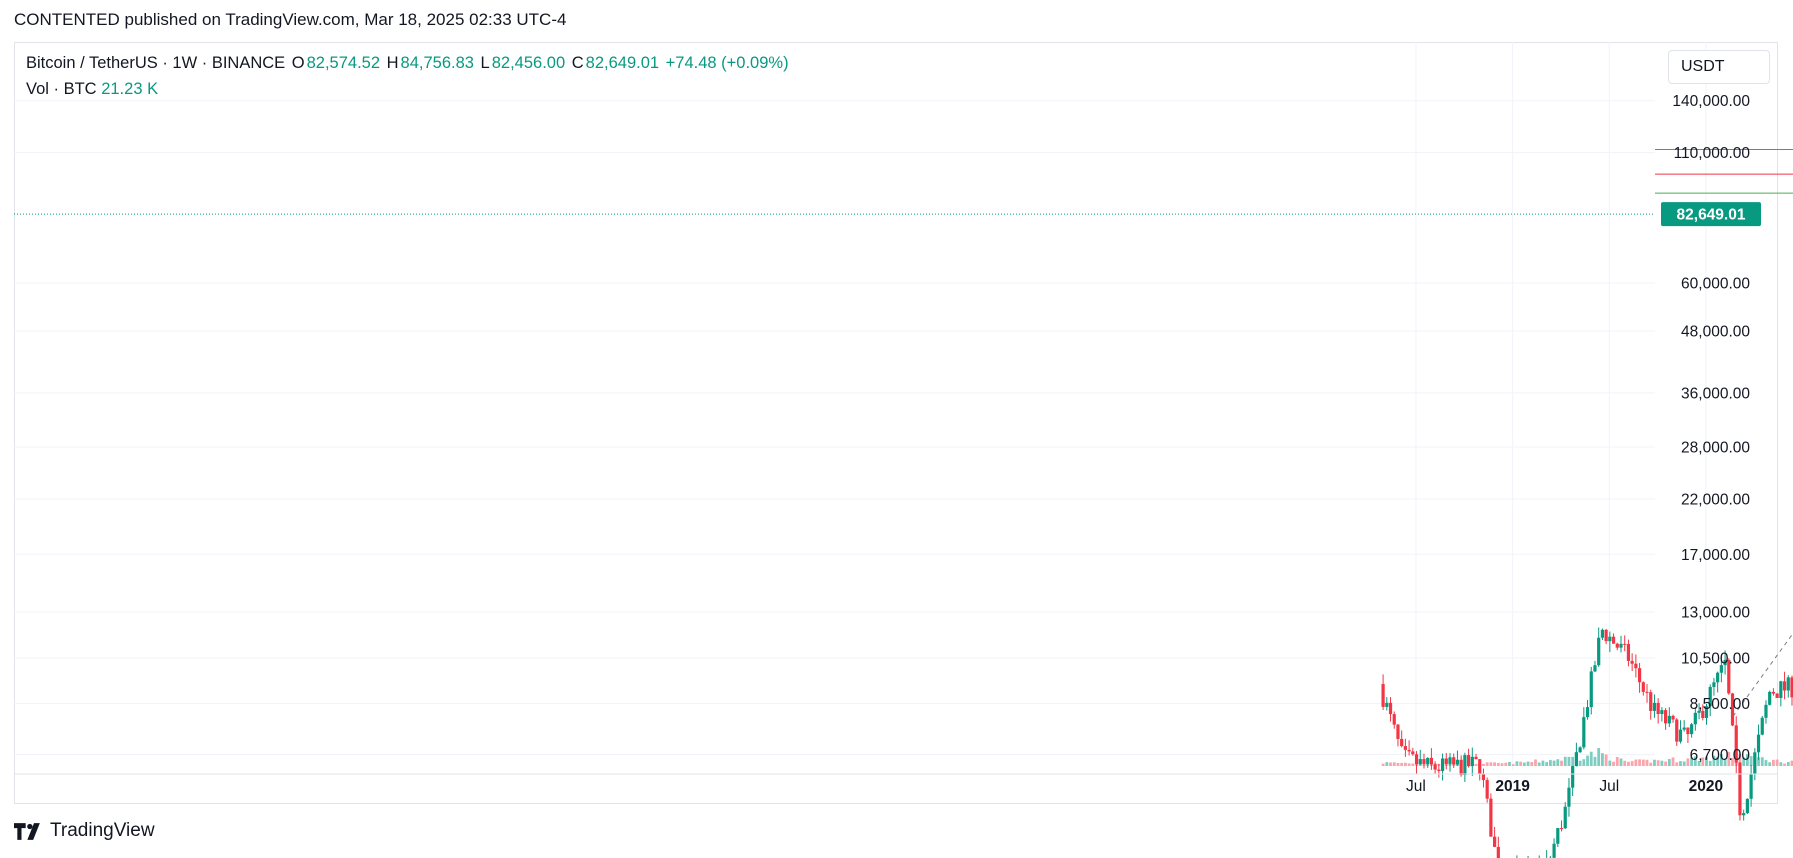 The image size is (1793, 858). What do you see at coordinates (485, 63) in the screenshot?
I see `low-label: L` at bounding box center [485, 63].